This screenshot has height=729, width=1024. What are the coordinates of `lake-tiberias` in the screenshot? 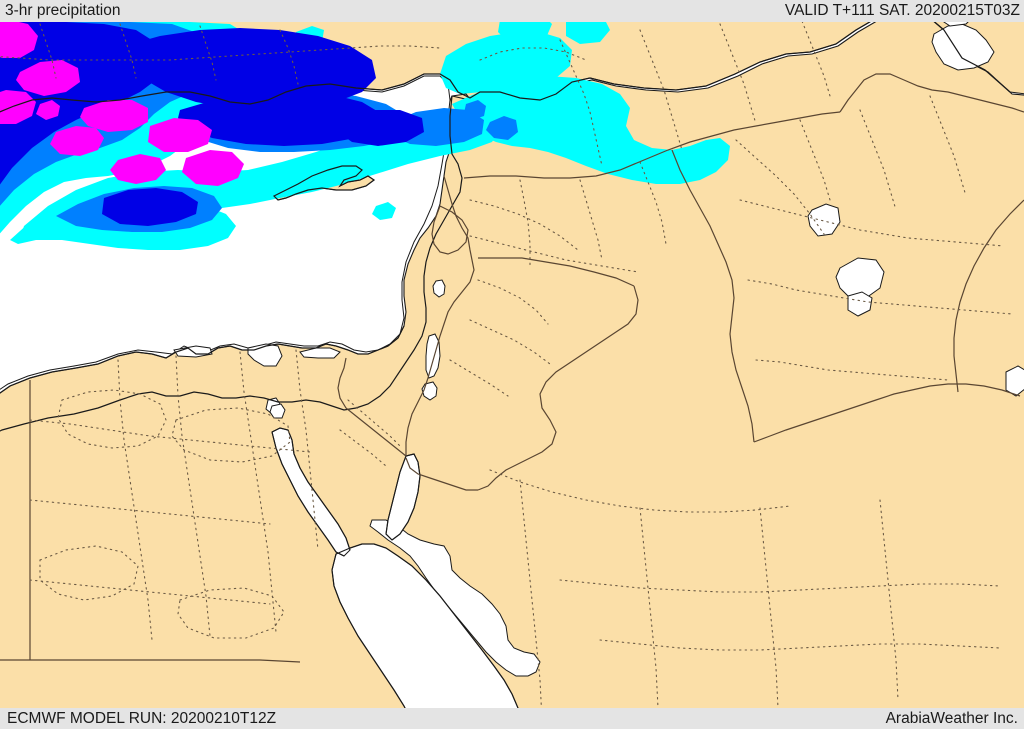 It's located at (439, 288).